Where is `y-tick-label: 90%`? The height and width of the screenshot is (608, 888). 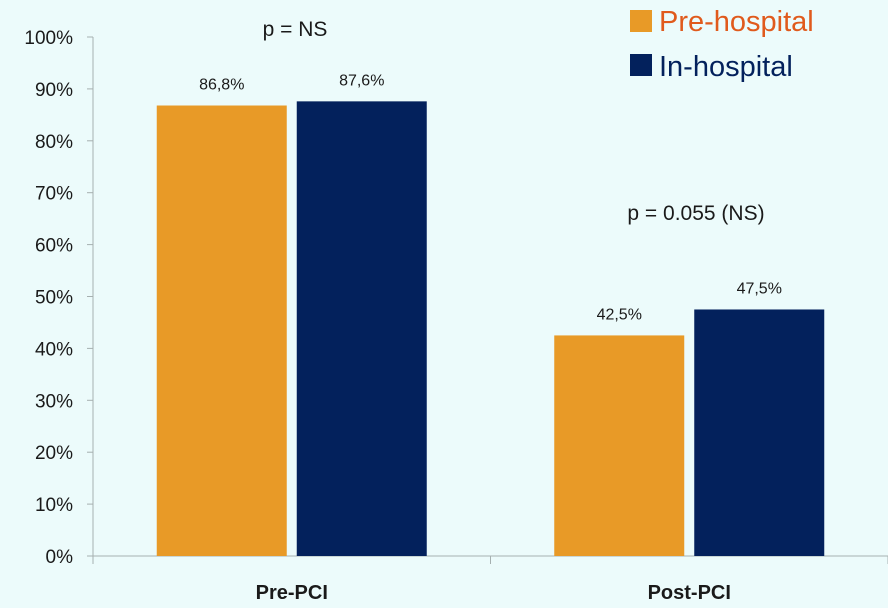 y-tick-label: 90% is located at coordinates (54, 90).